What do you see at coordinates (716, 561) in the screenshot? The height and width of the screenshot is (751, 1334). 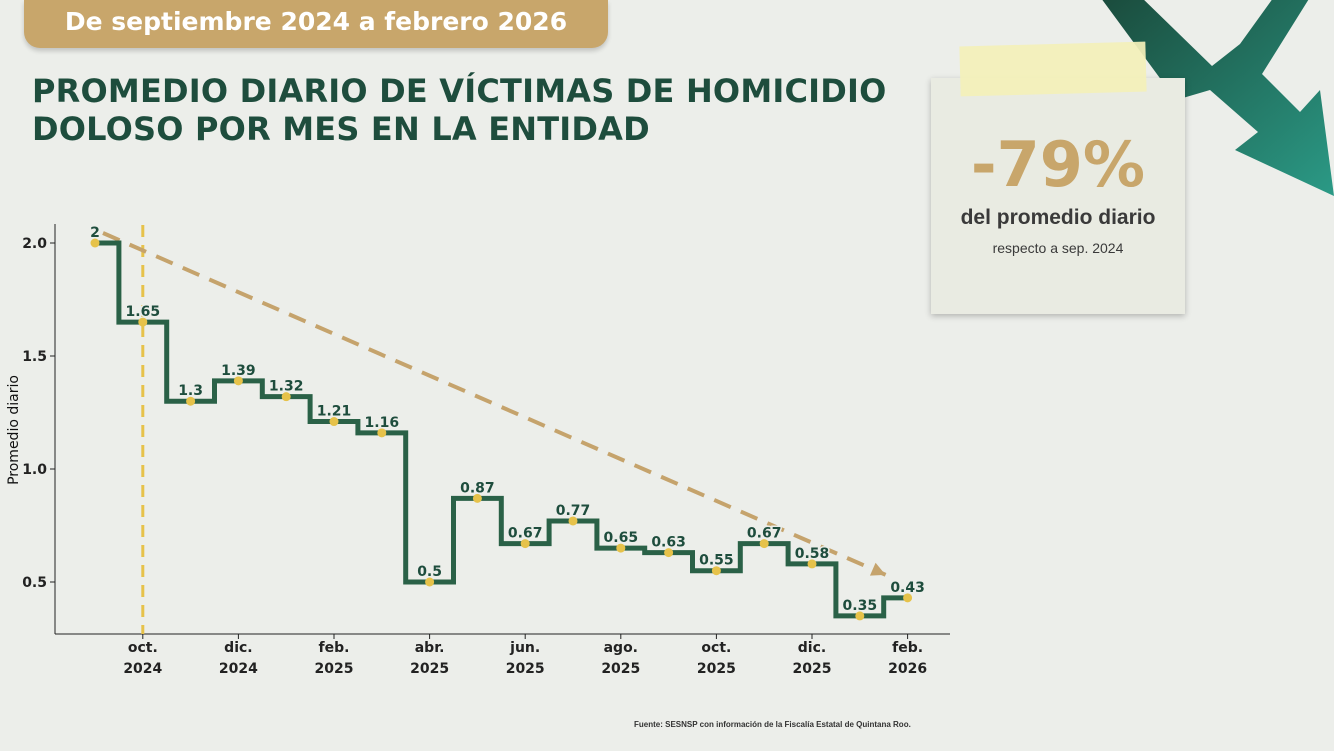 I see `data-label: 0.55` at bounding box center [716, 561].